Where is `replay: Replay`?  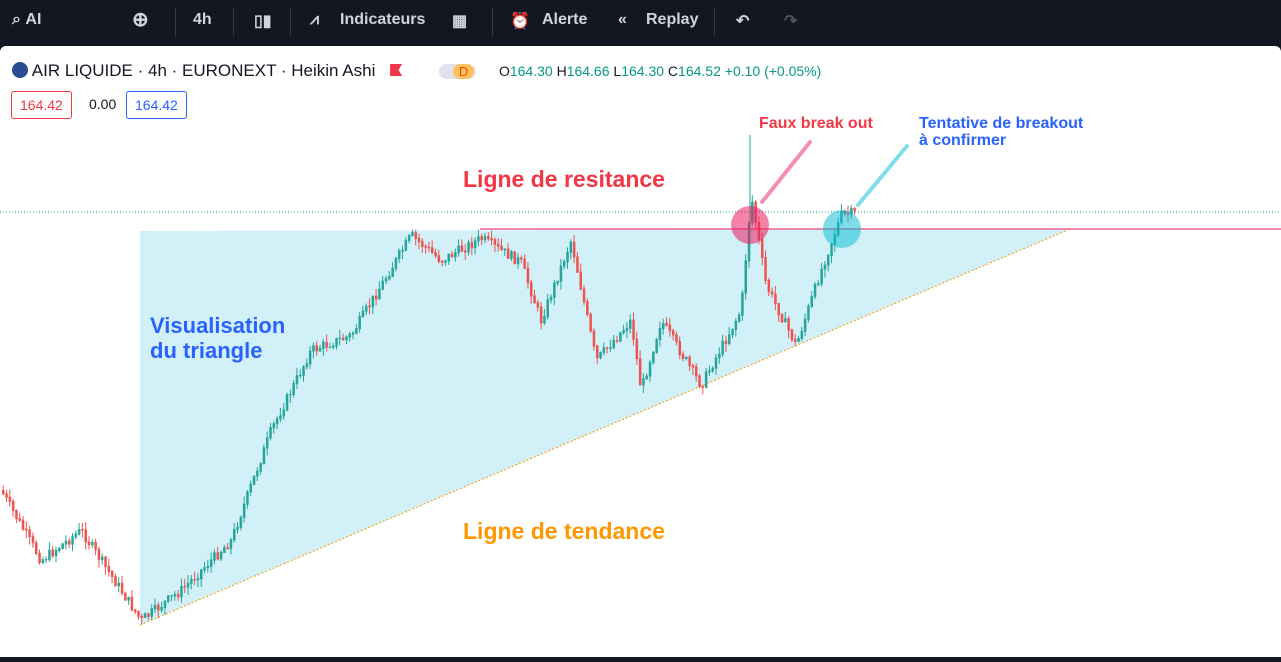 replay: Replay is located at coordinates (672, 19).